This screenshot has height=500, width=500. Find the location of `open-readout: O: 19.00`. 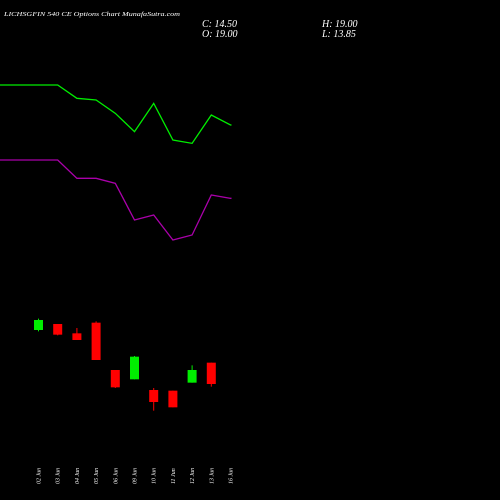

open-readout: O: 19.00 is located at coordinates (220, 34).